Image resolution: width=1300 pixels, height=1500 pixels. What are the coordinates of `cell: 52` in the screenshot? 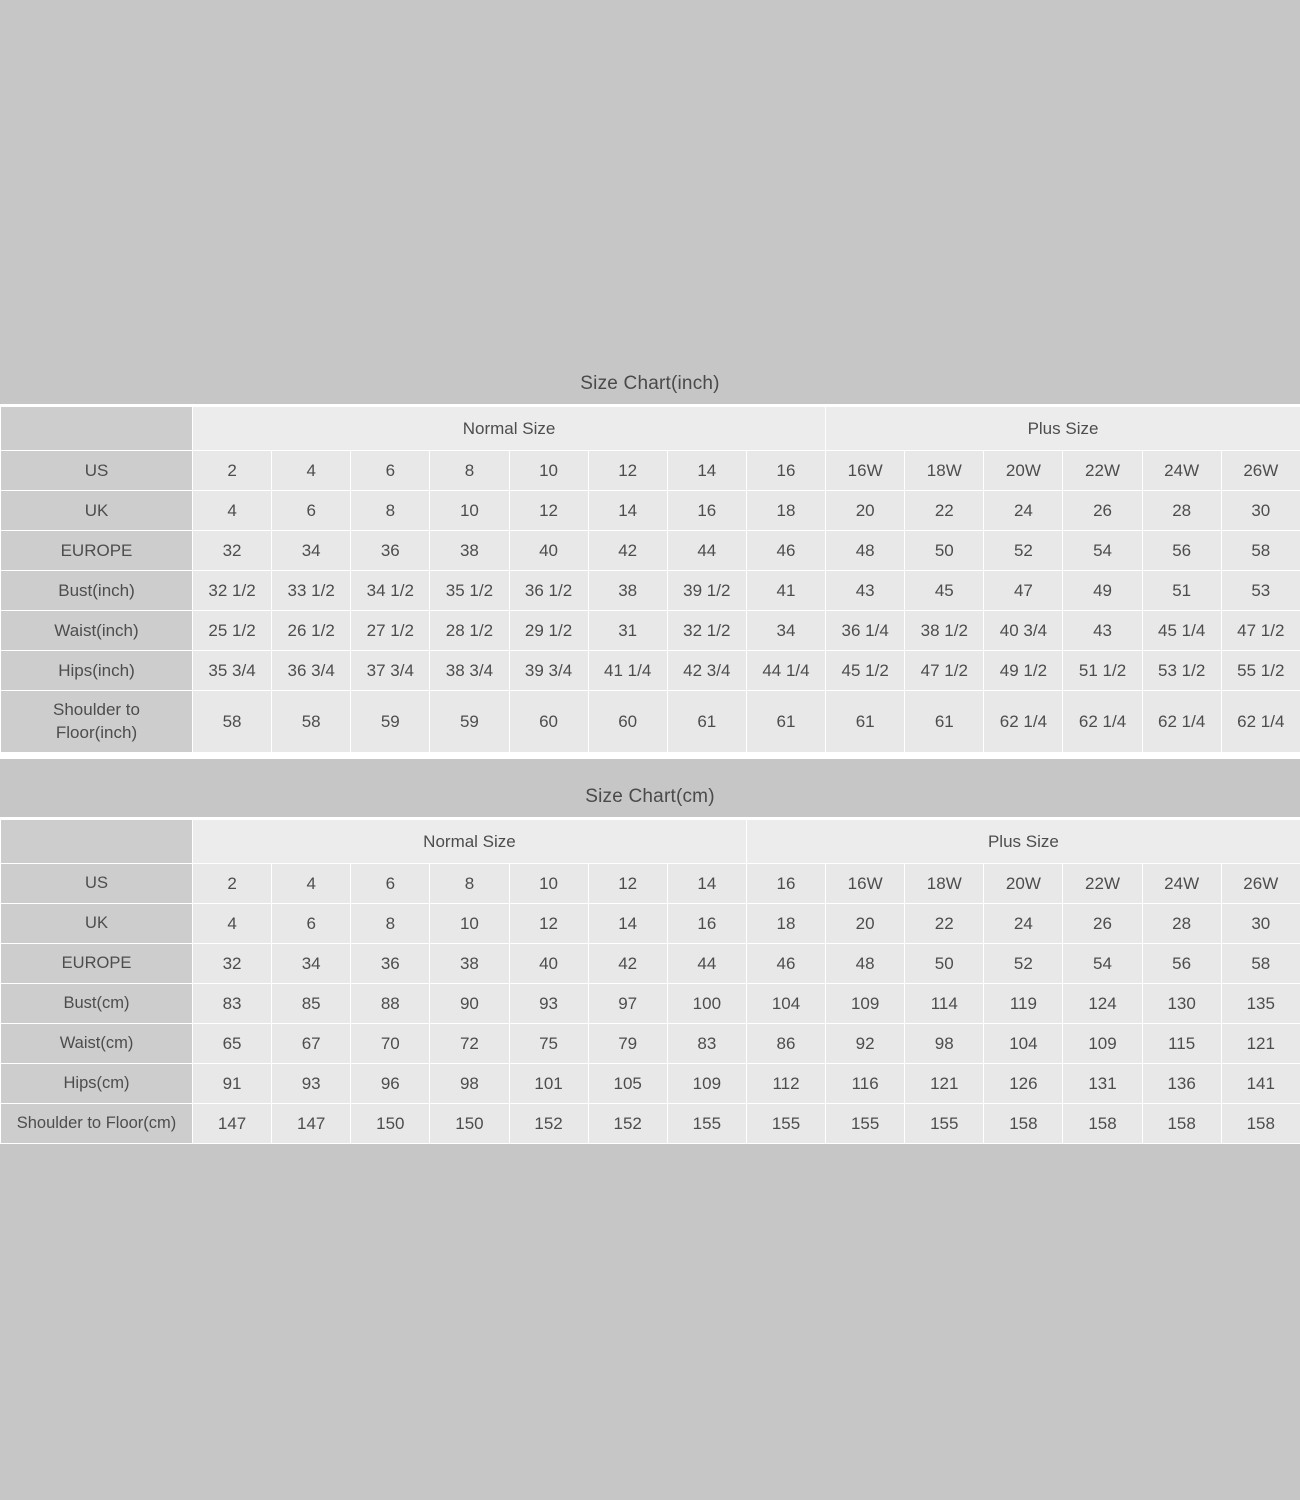 It's located at (1023, 550).